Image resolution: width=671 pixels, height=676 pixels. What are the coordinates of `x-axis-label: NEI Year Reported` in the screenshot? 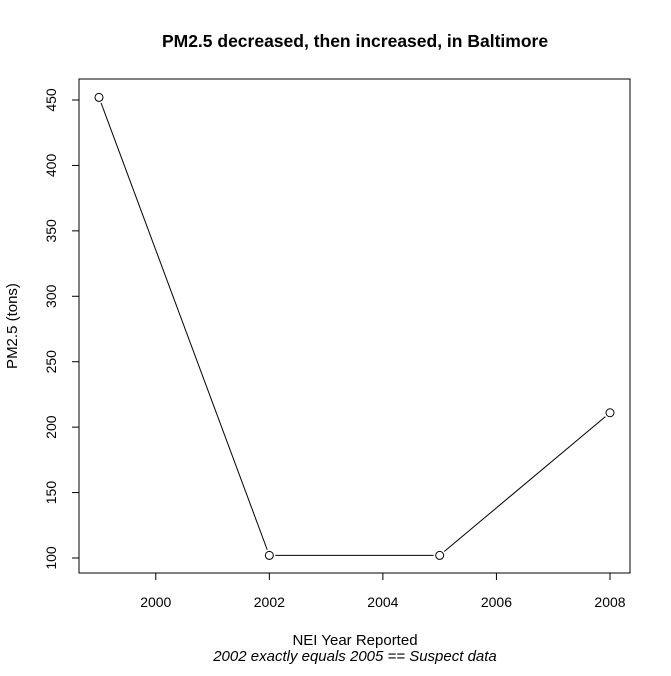 It's located at (354, 640).